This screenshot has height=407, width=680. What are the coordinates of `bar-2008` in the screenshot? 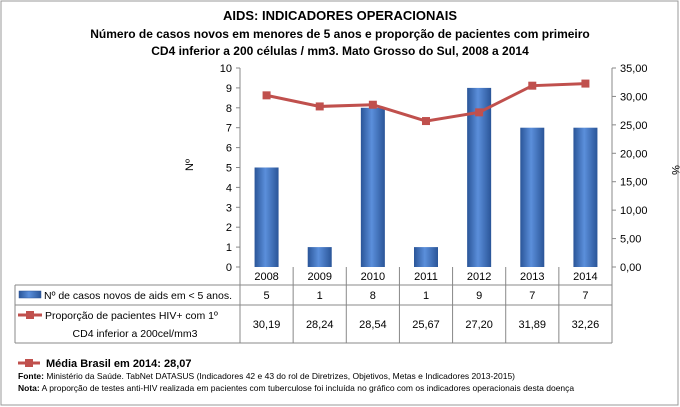 It's located at (266, 217).